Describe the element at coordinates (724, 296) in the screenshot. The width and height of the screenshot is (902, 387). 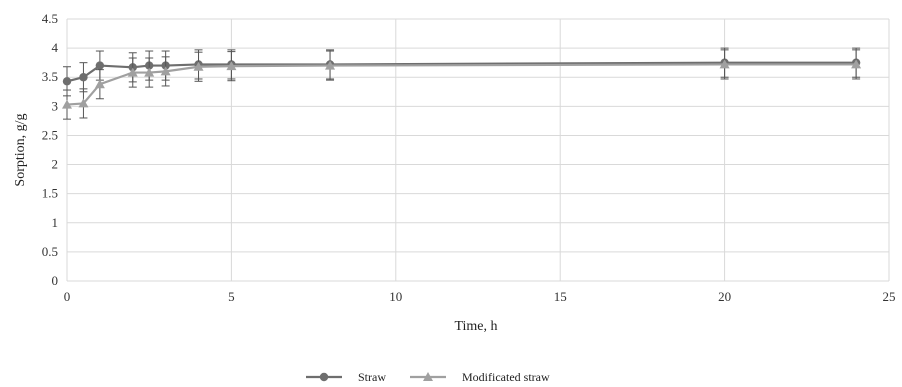
I see `x-tick-label: 20` at that location.